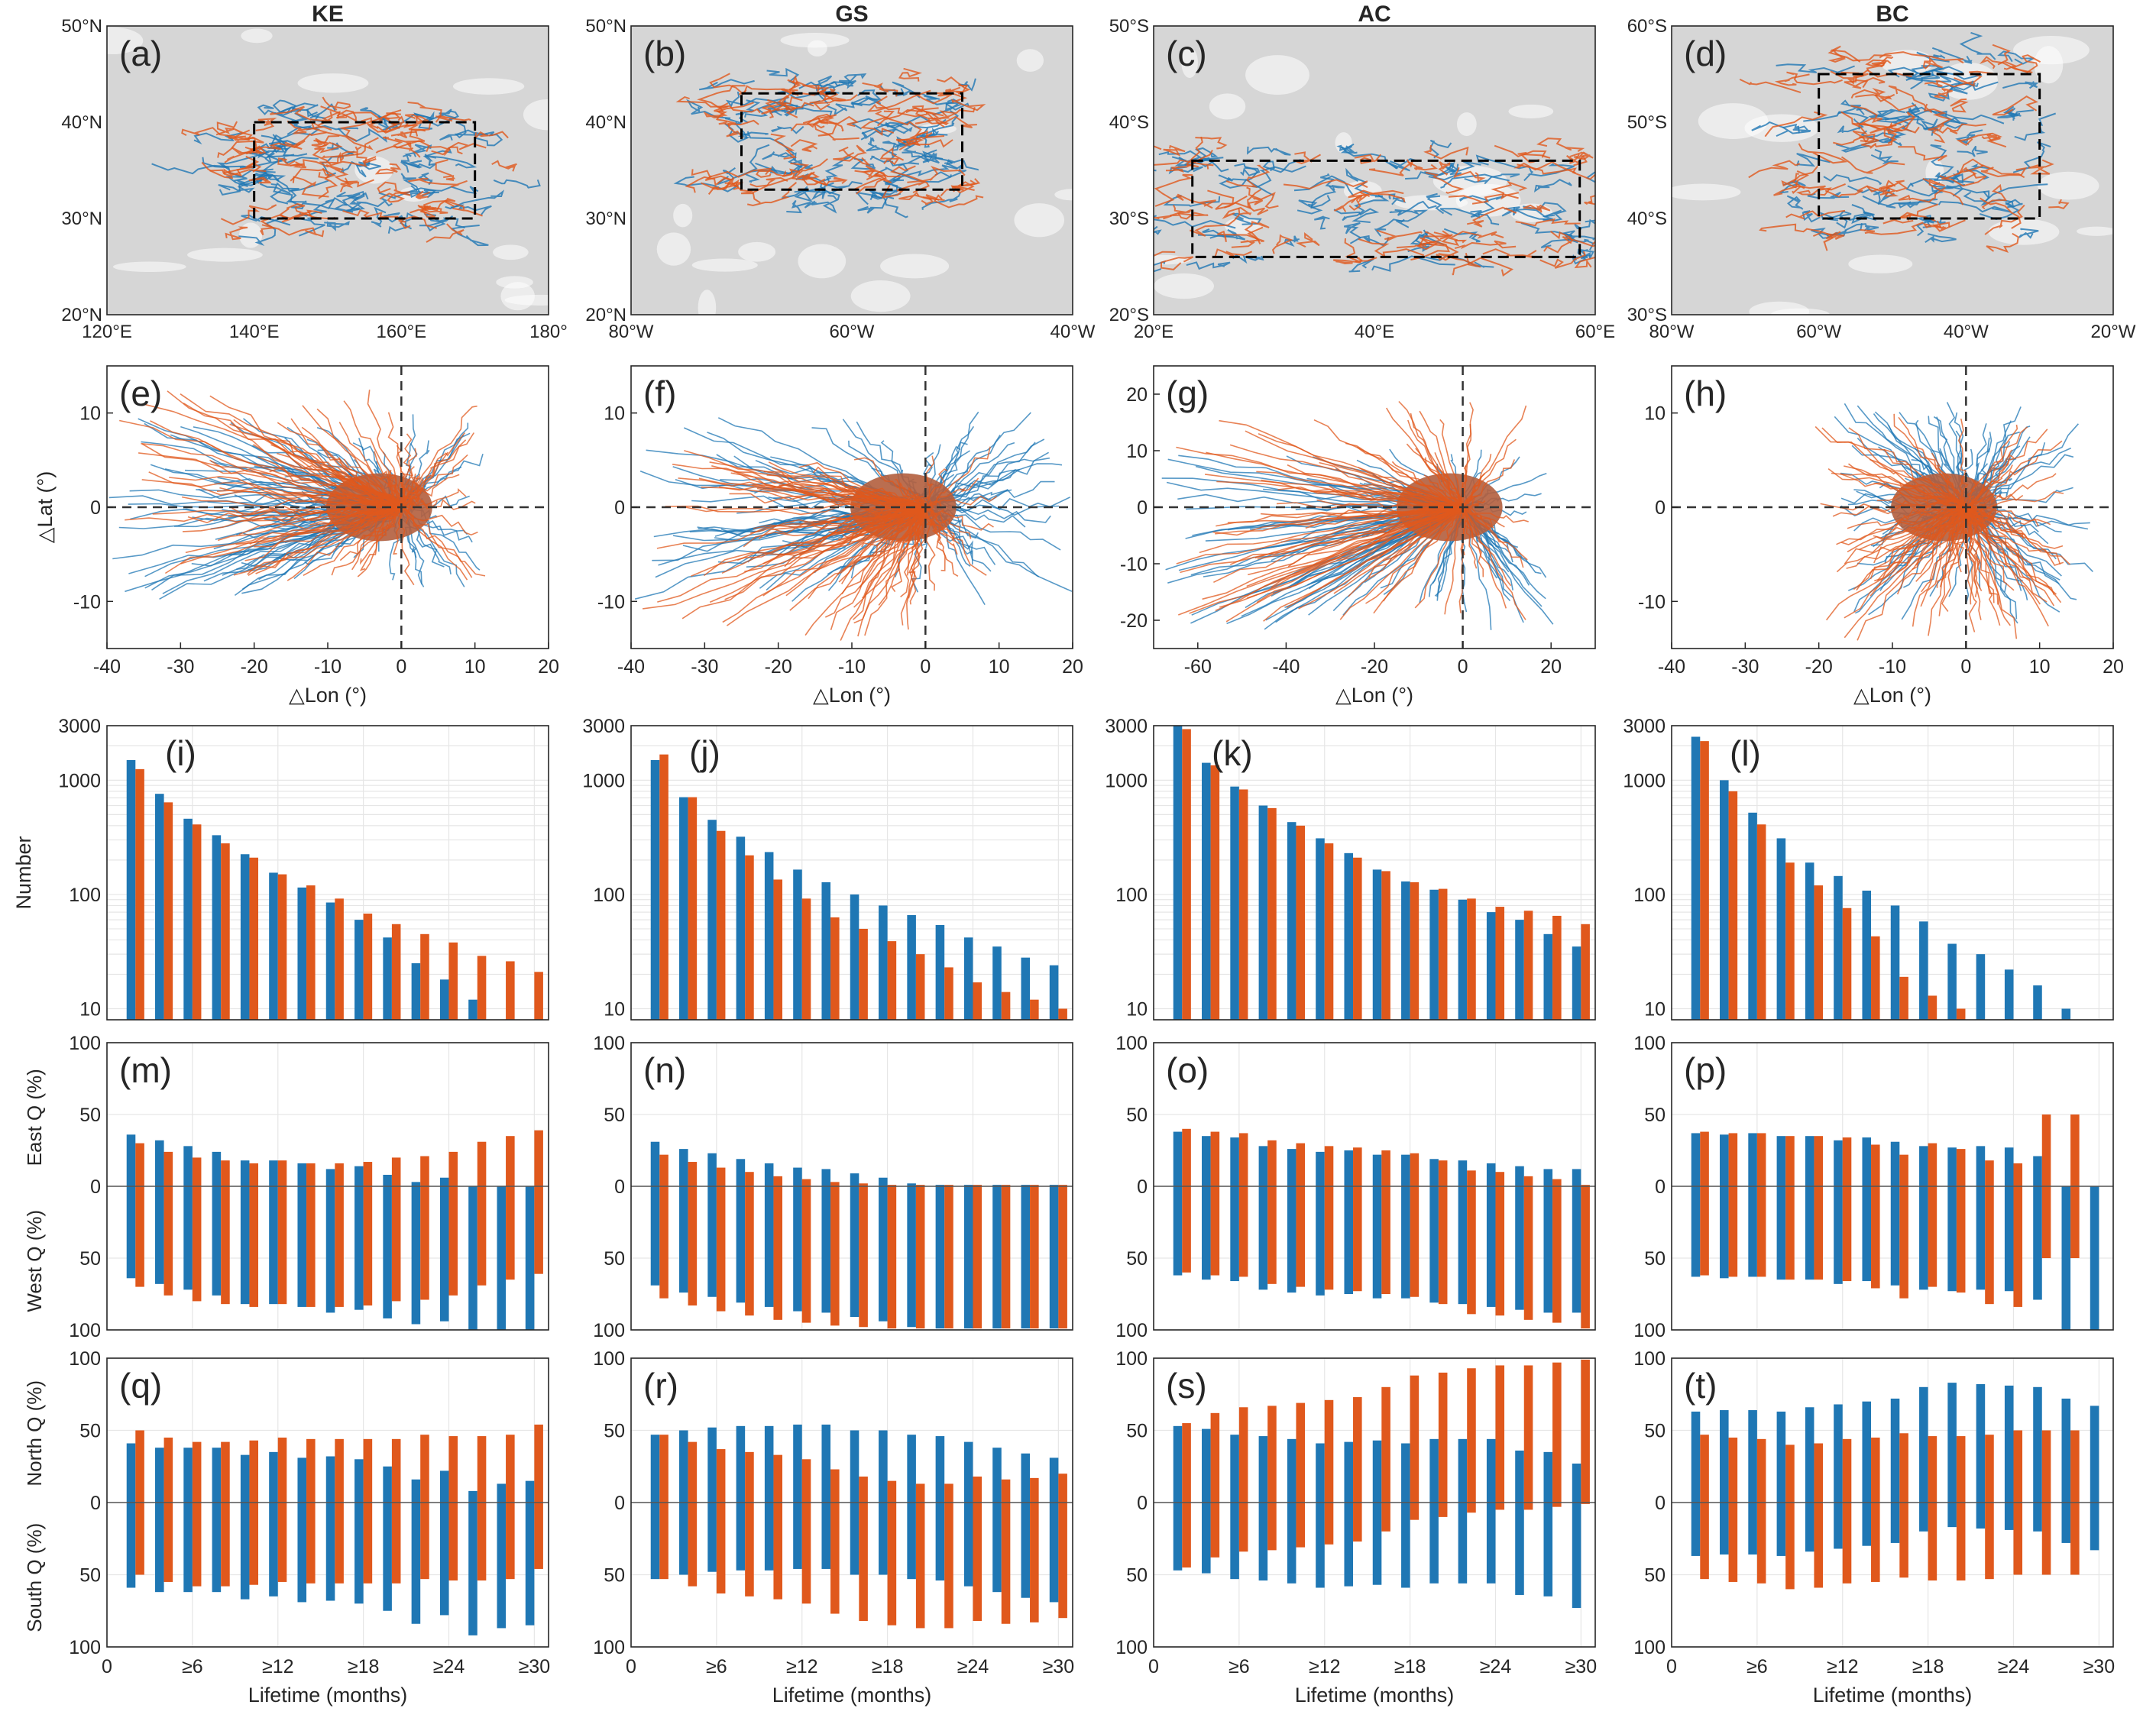  I want to click on ytick-label: -10, so click(87, 602).